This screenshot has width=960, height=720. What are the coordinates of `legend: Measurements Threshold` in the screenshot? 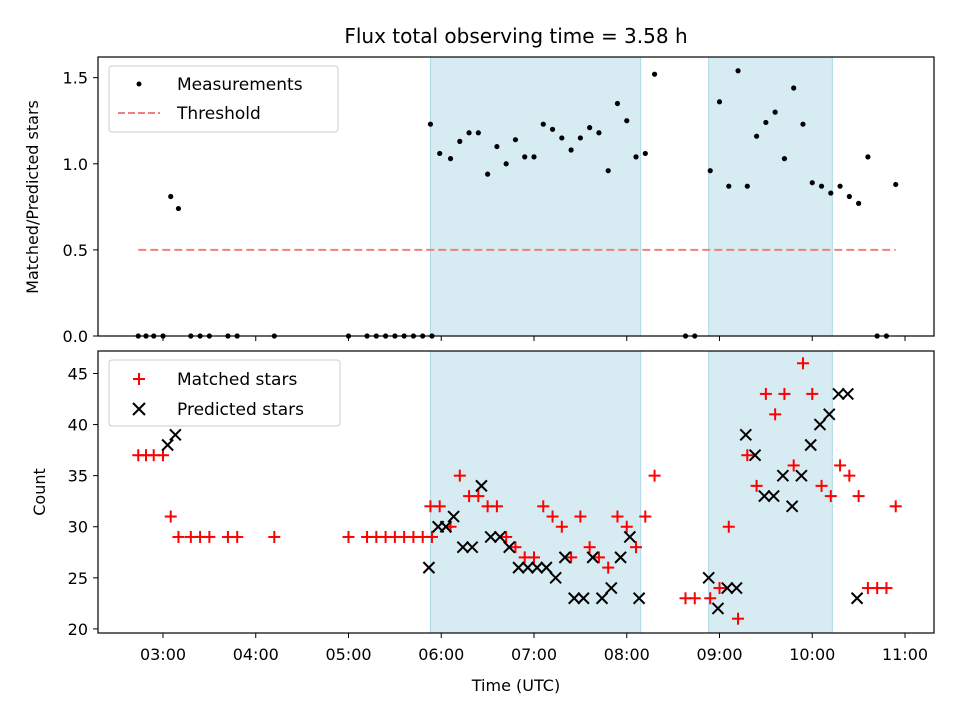 It's located at (223, 99).